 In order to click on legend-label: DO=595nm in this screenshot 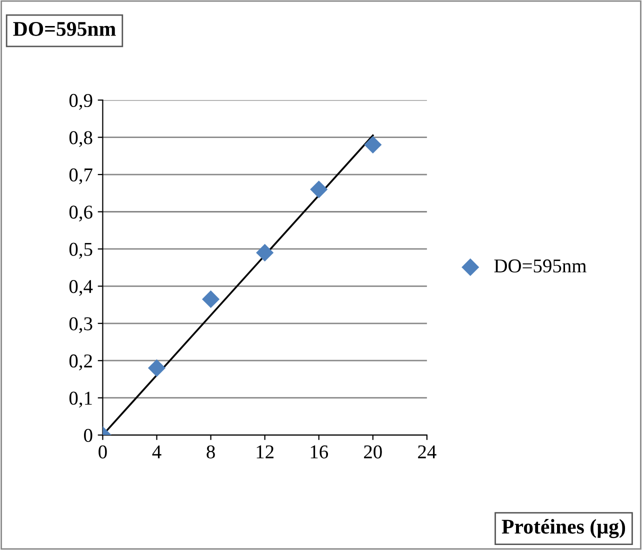, I will do `click(540, 265)`.